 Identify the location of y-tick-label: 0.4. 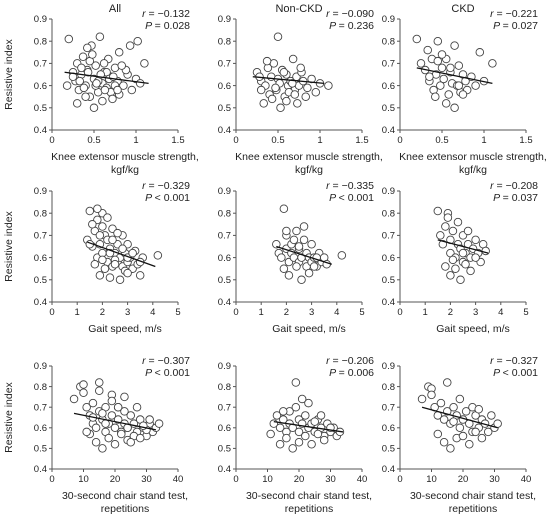
(40, 130).